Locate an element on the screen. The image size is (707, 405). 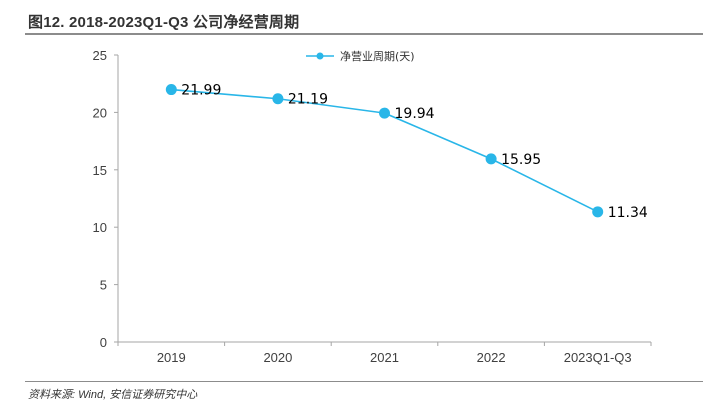
legend-marker is located at coordinates (320, 56).